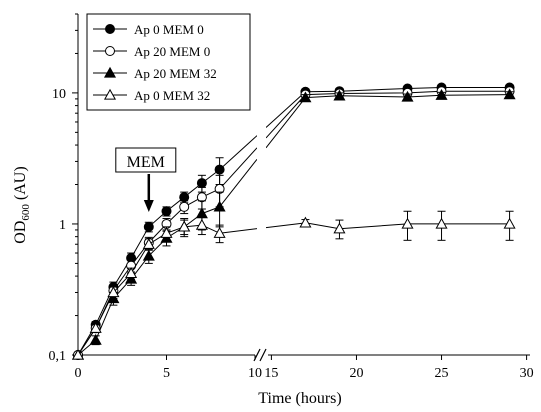  I want to click on x-tick-label: 25, so click(442, 373).